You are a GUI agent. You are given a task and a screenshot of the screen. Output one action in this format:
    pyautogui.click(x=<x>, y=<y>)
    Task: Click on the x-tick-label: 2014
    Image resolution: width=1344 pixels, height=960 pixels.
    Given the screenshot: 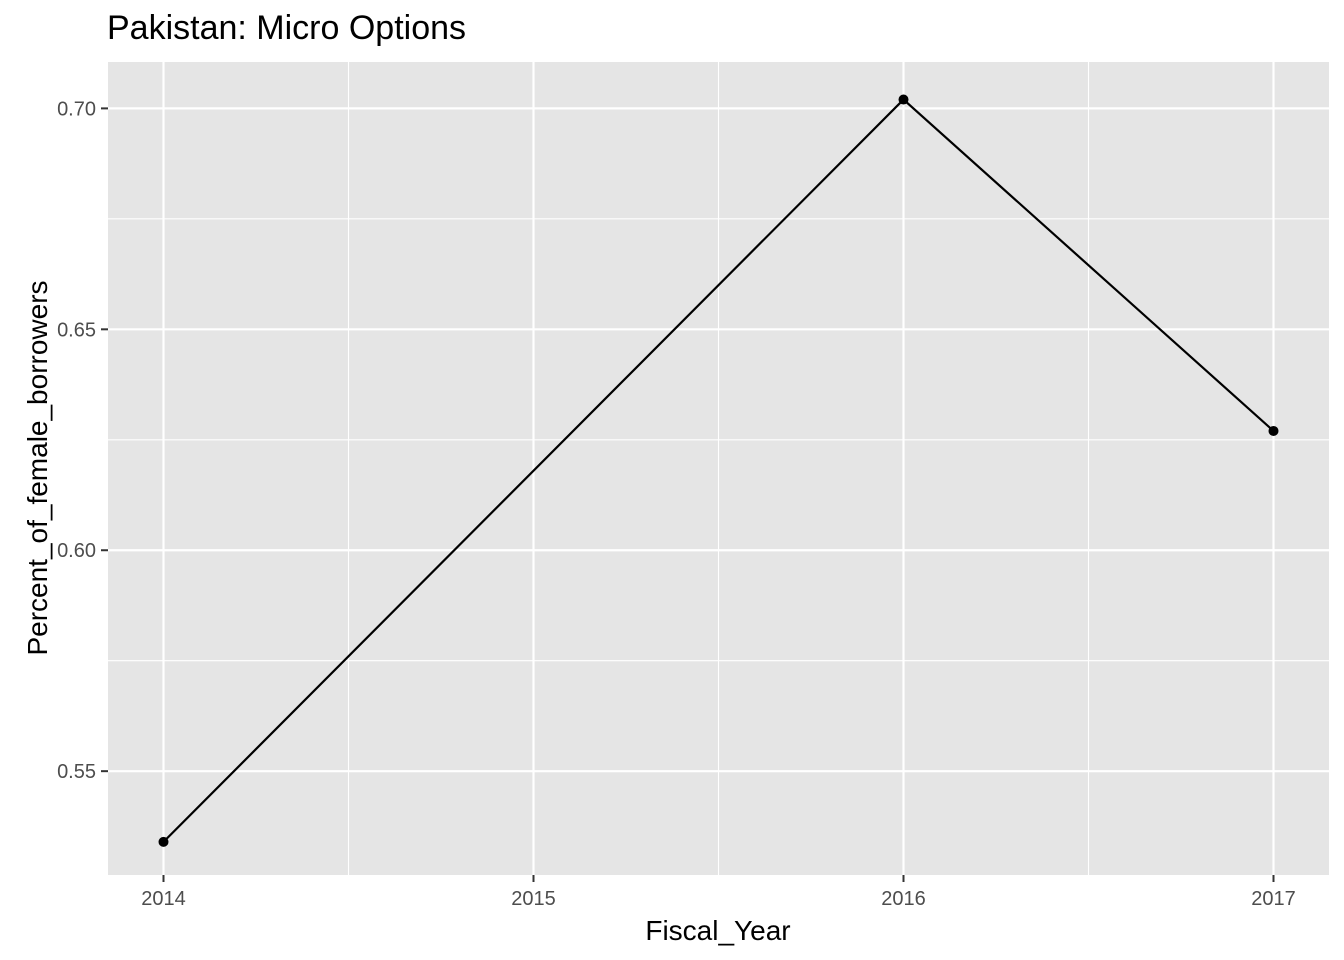 What is the action you would take?
    pyautogui.click(x=163, y=899)
    